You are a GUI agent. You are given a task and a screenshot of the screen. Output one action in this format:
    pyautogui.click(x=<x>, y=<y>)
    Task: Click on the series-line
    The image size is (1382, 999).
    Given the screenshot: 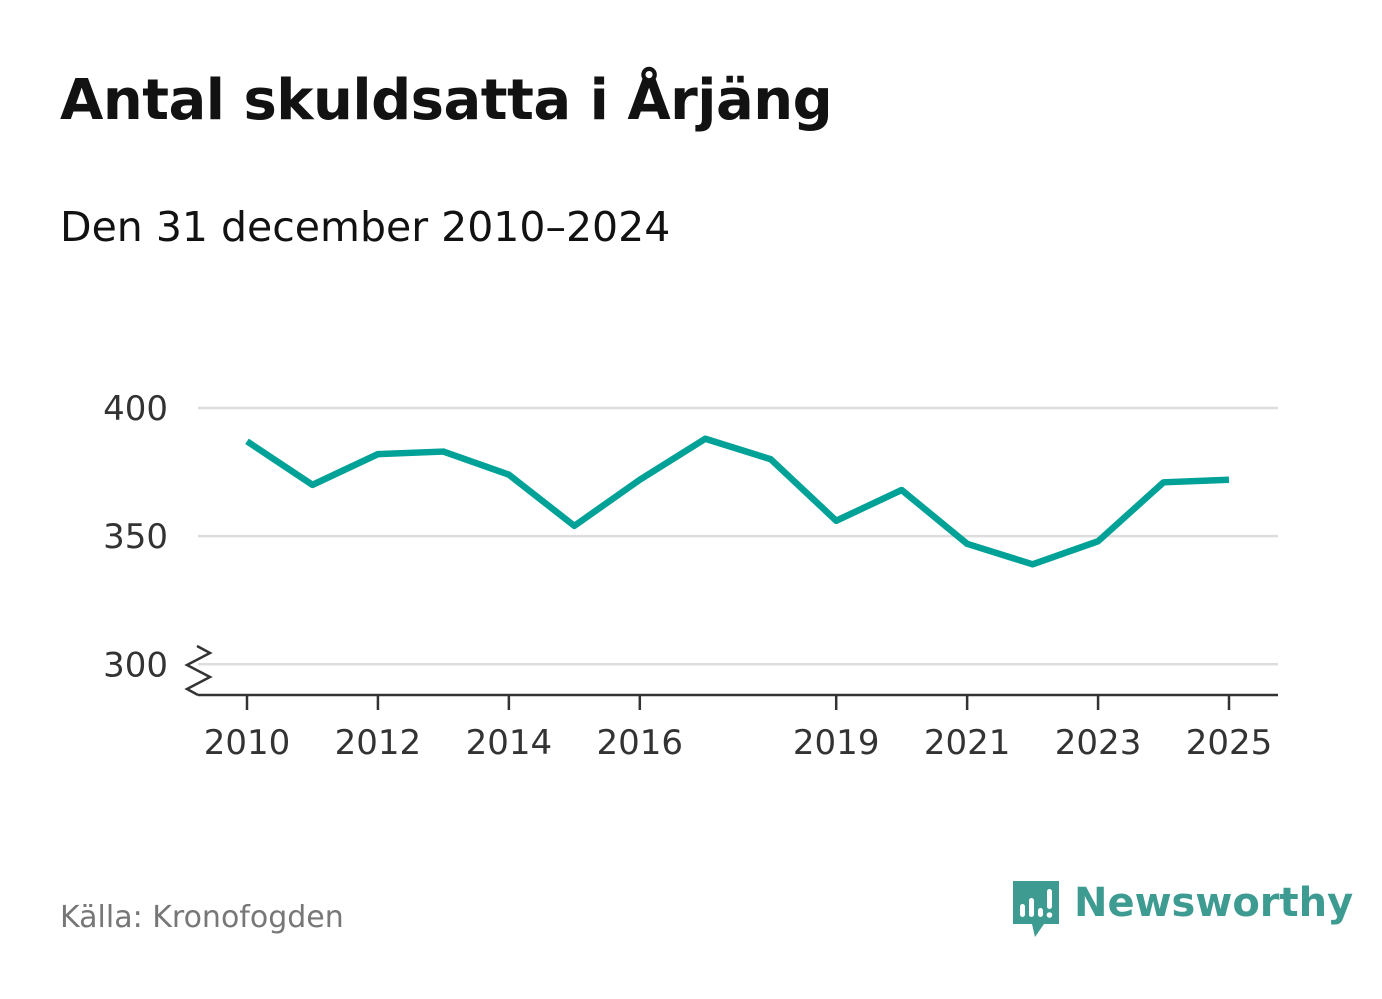 What is the action you would take?
    pyautogui.click(x=737, y=501)
    